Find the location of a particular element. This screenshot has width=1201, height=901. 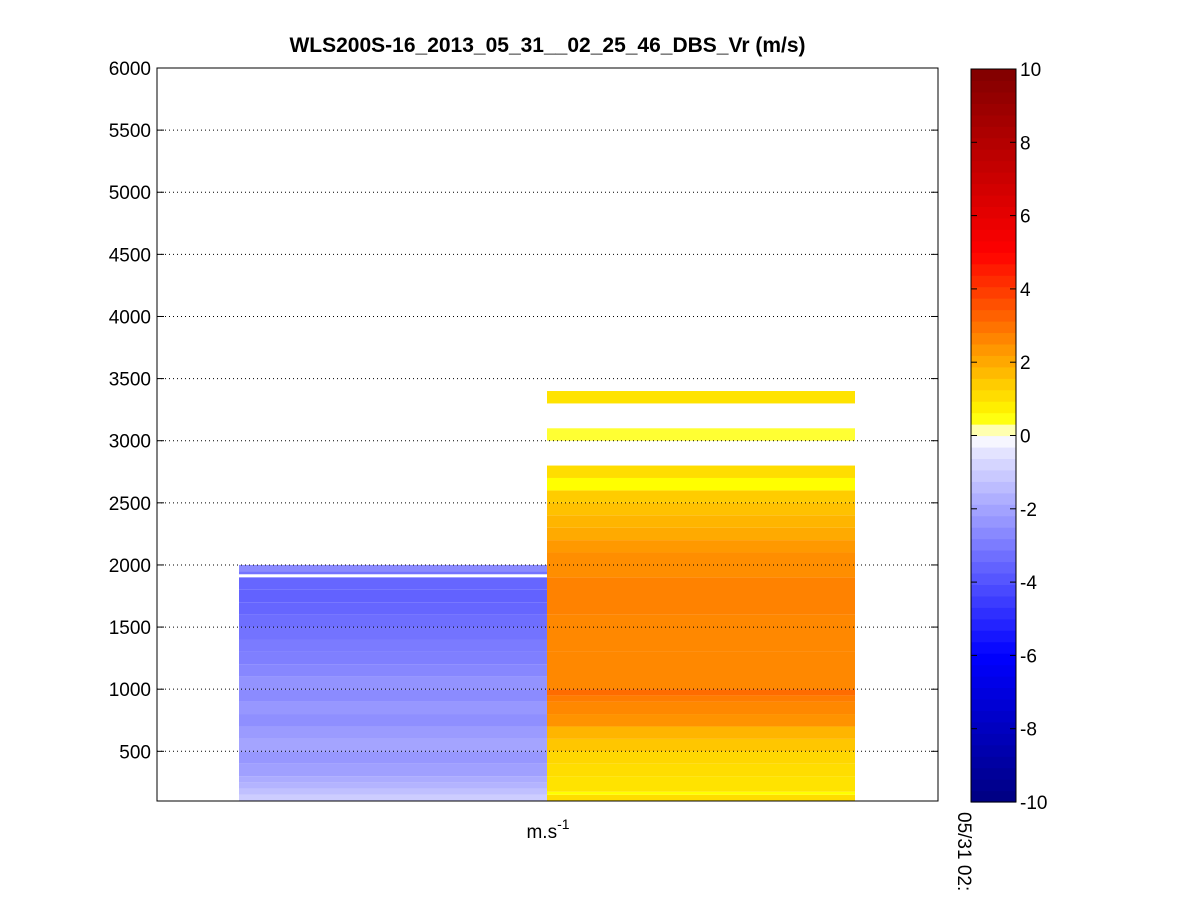

colorbar-tick-label: 2 is located at coordinates (1025, 363).